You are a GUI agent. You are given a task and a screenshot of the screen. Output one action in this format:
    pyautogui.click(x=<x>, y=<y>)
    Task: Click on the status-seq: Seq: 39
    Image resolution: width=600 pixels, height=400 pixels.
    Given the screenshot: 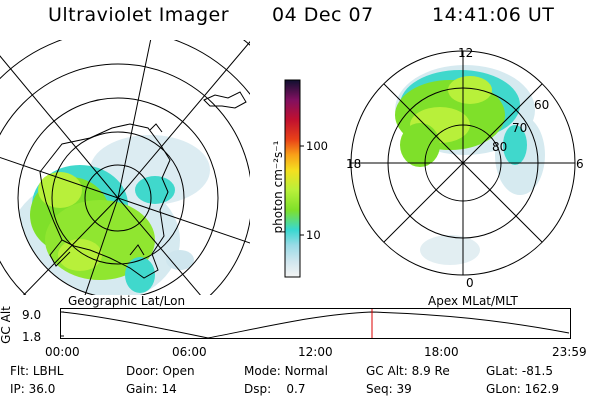 What is the action you would take?
    pyautogui.click(x=389, y=389)
    